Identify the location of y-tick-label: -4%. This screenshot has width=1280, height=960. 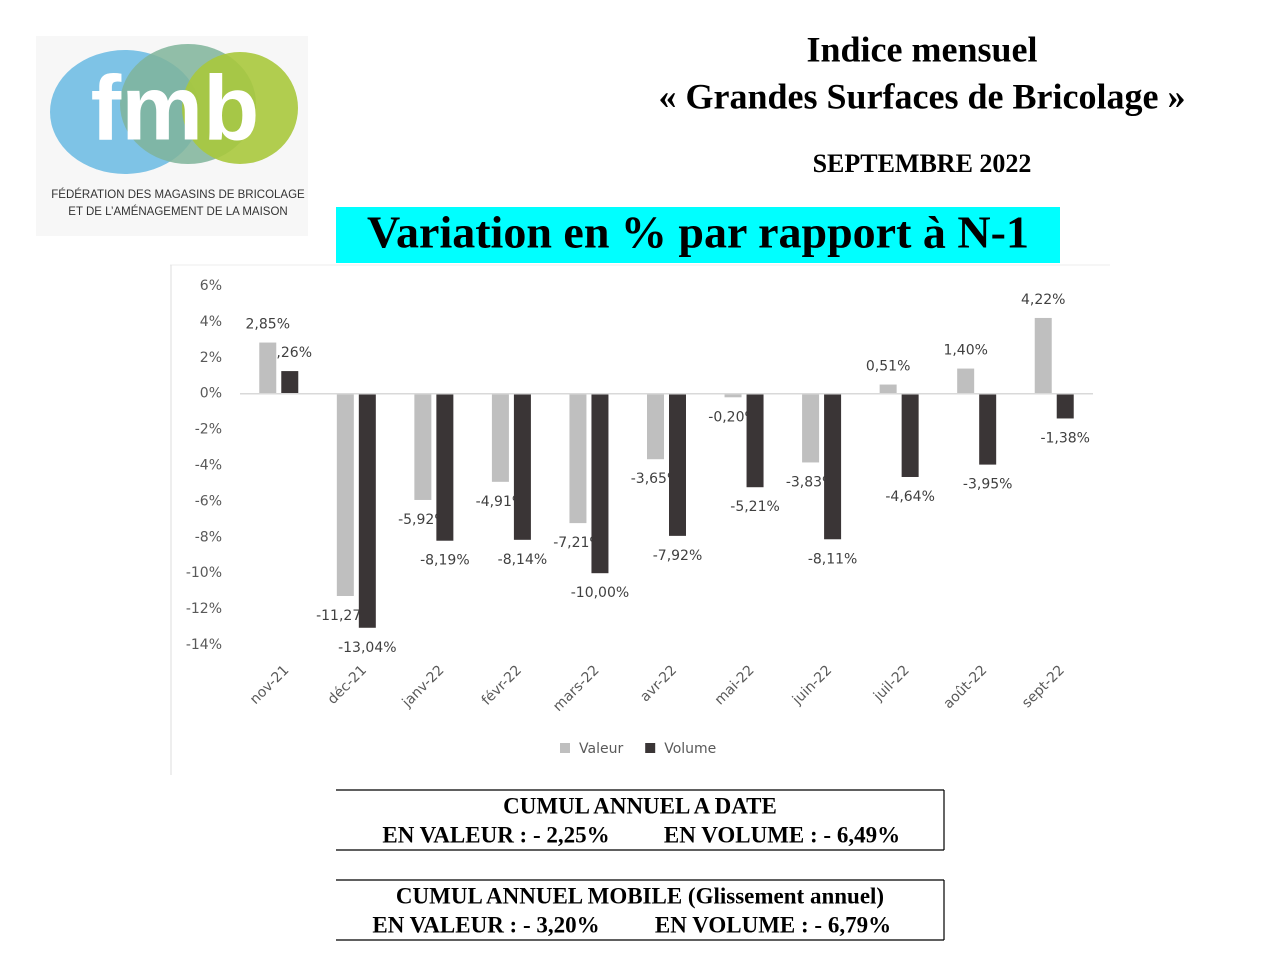
(208, 466).